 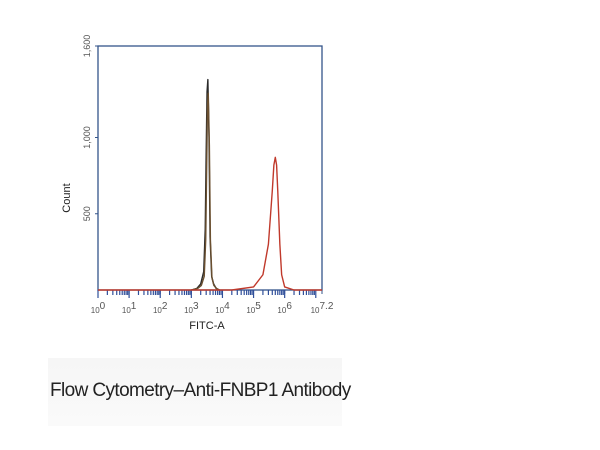 I want to click on y-axis: 500 1,000 1,600, so click(x=90, y=128).